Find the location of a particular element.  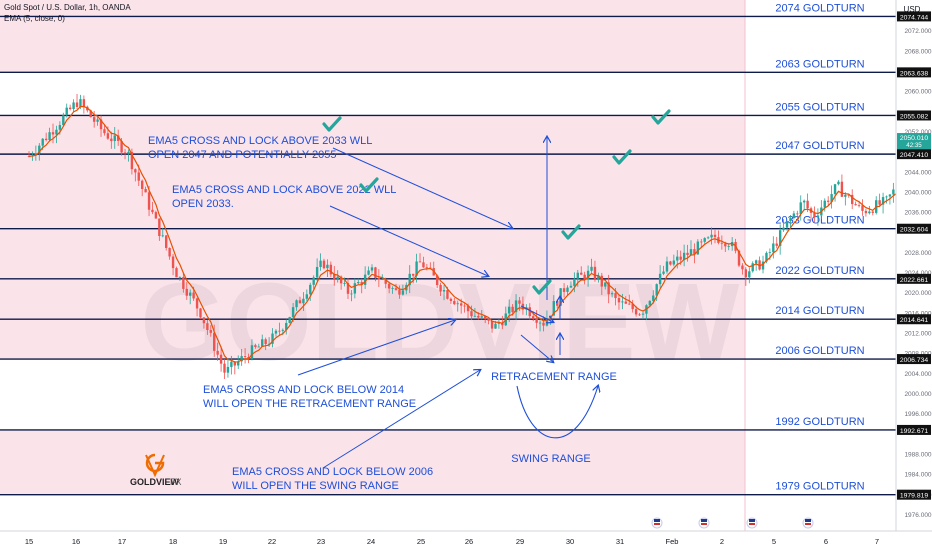

price-zone is located at coordinates (372, 462).